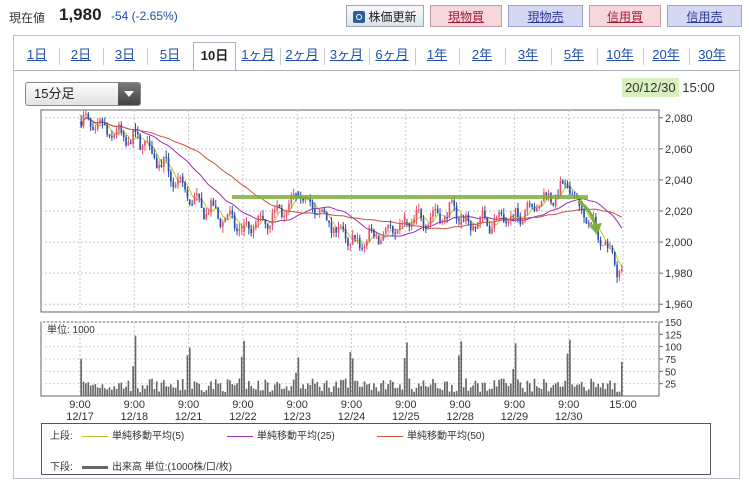  I want to click on genbutsu-buy-button: 現物買, so click(466, 16).